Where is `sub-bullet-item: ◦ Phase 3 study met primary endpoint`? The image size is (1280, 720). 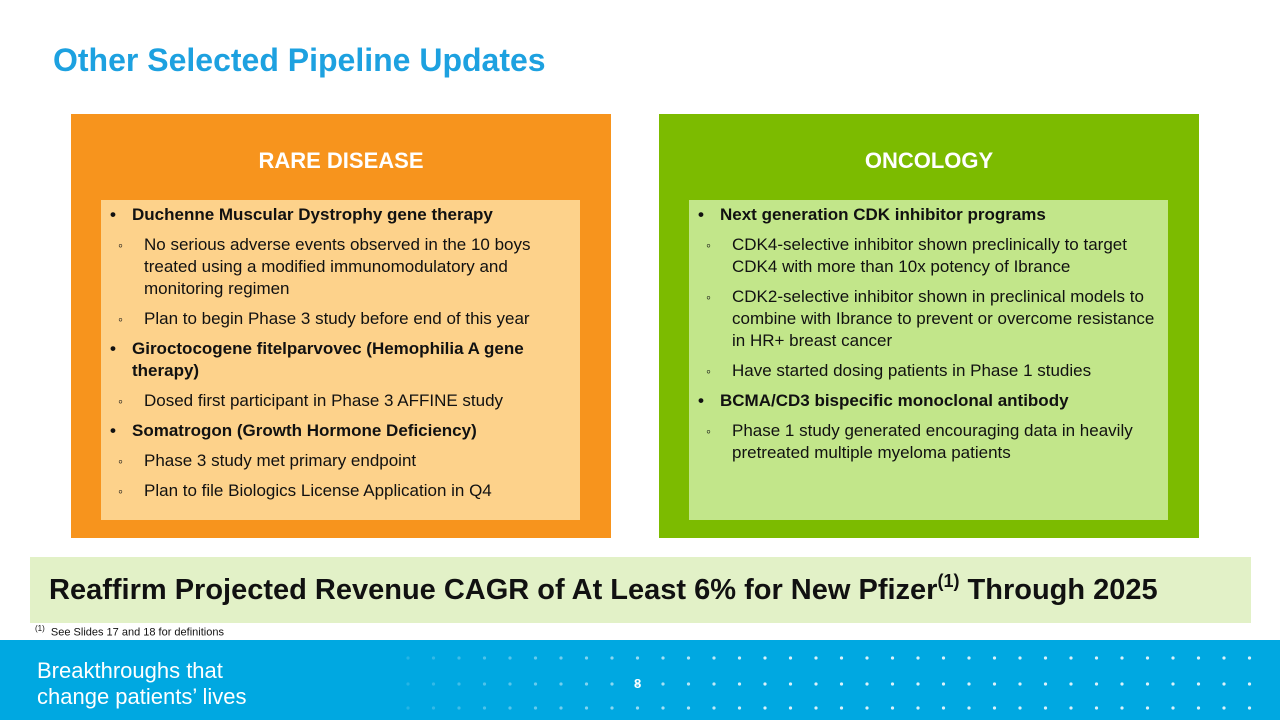
sub-bullet-item: ◦ Phase 3 study met primary endpoint is located at coordinates (340, 461).